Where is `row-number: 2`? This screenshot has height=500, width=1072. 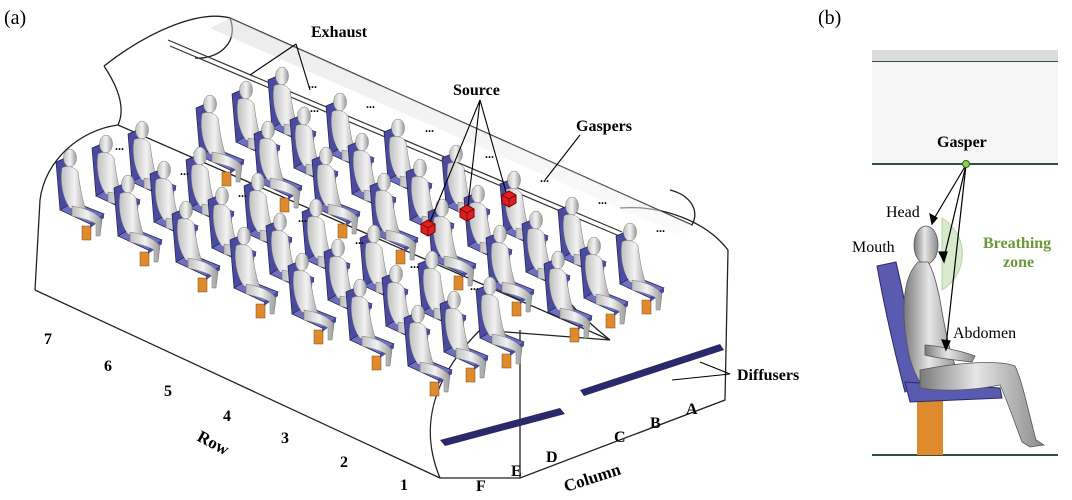
row-number: 2 is located at coordinates (344, 462).